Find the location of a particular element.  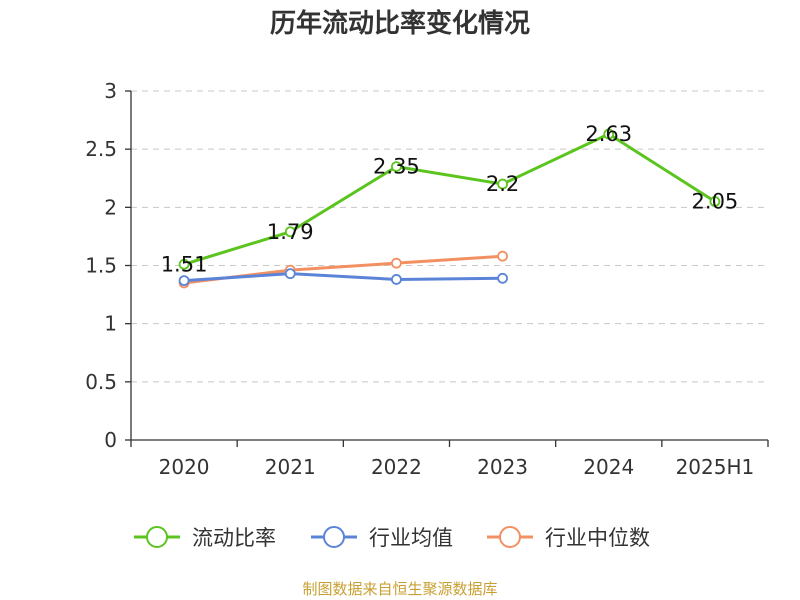

y-tick-label: 0 is located at coordinates (110, 440).